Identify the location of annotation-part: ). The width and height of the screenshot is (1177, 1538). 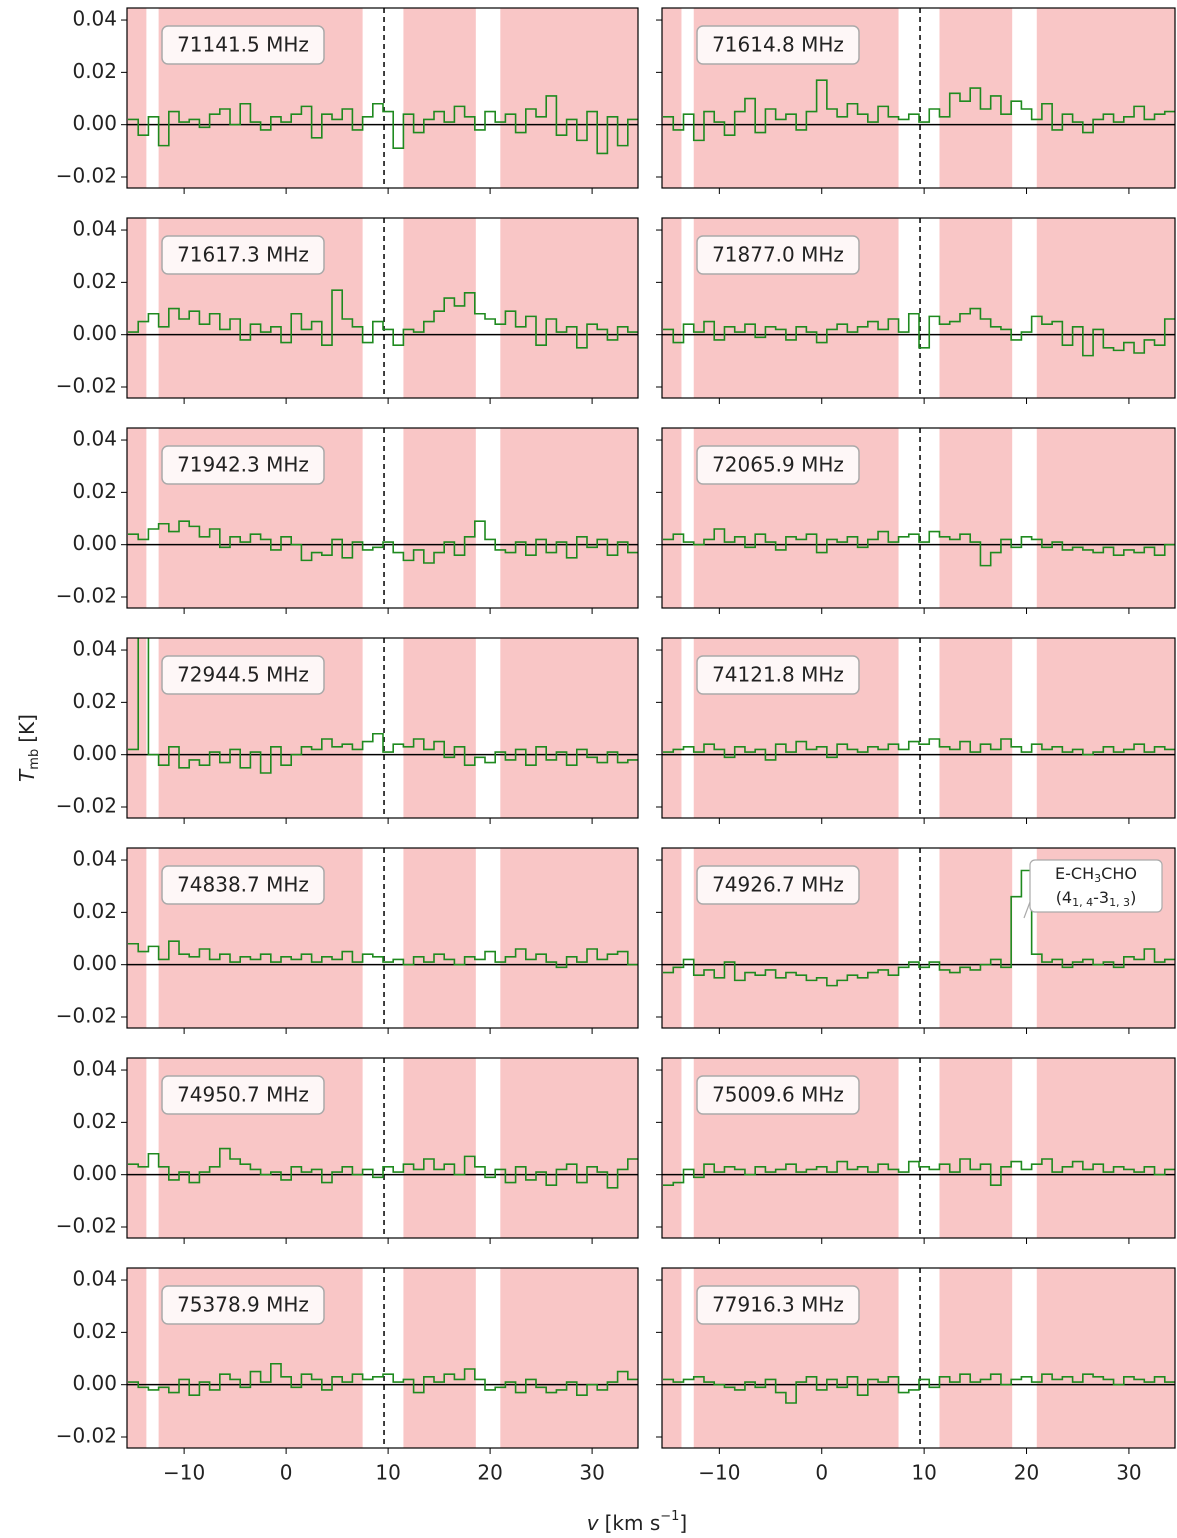
(1133, 897).